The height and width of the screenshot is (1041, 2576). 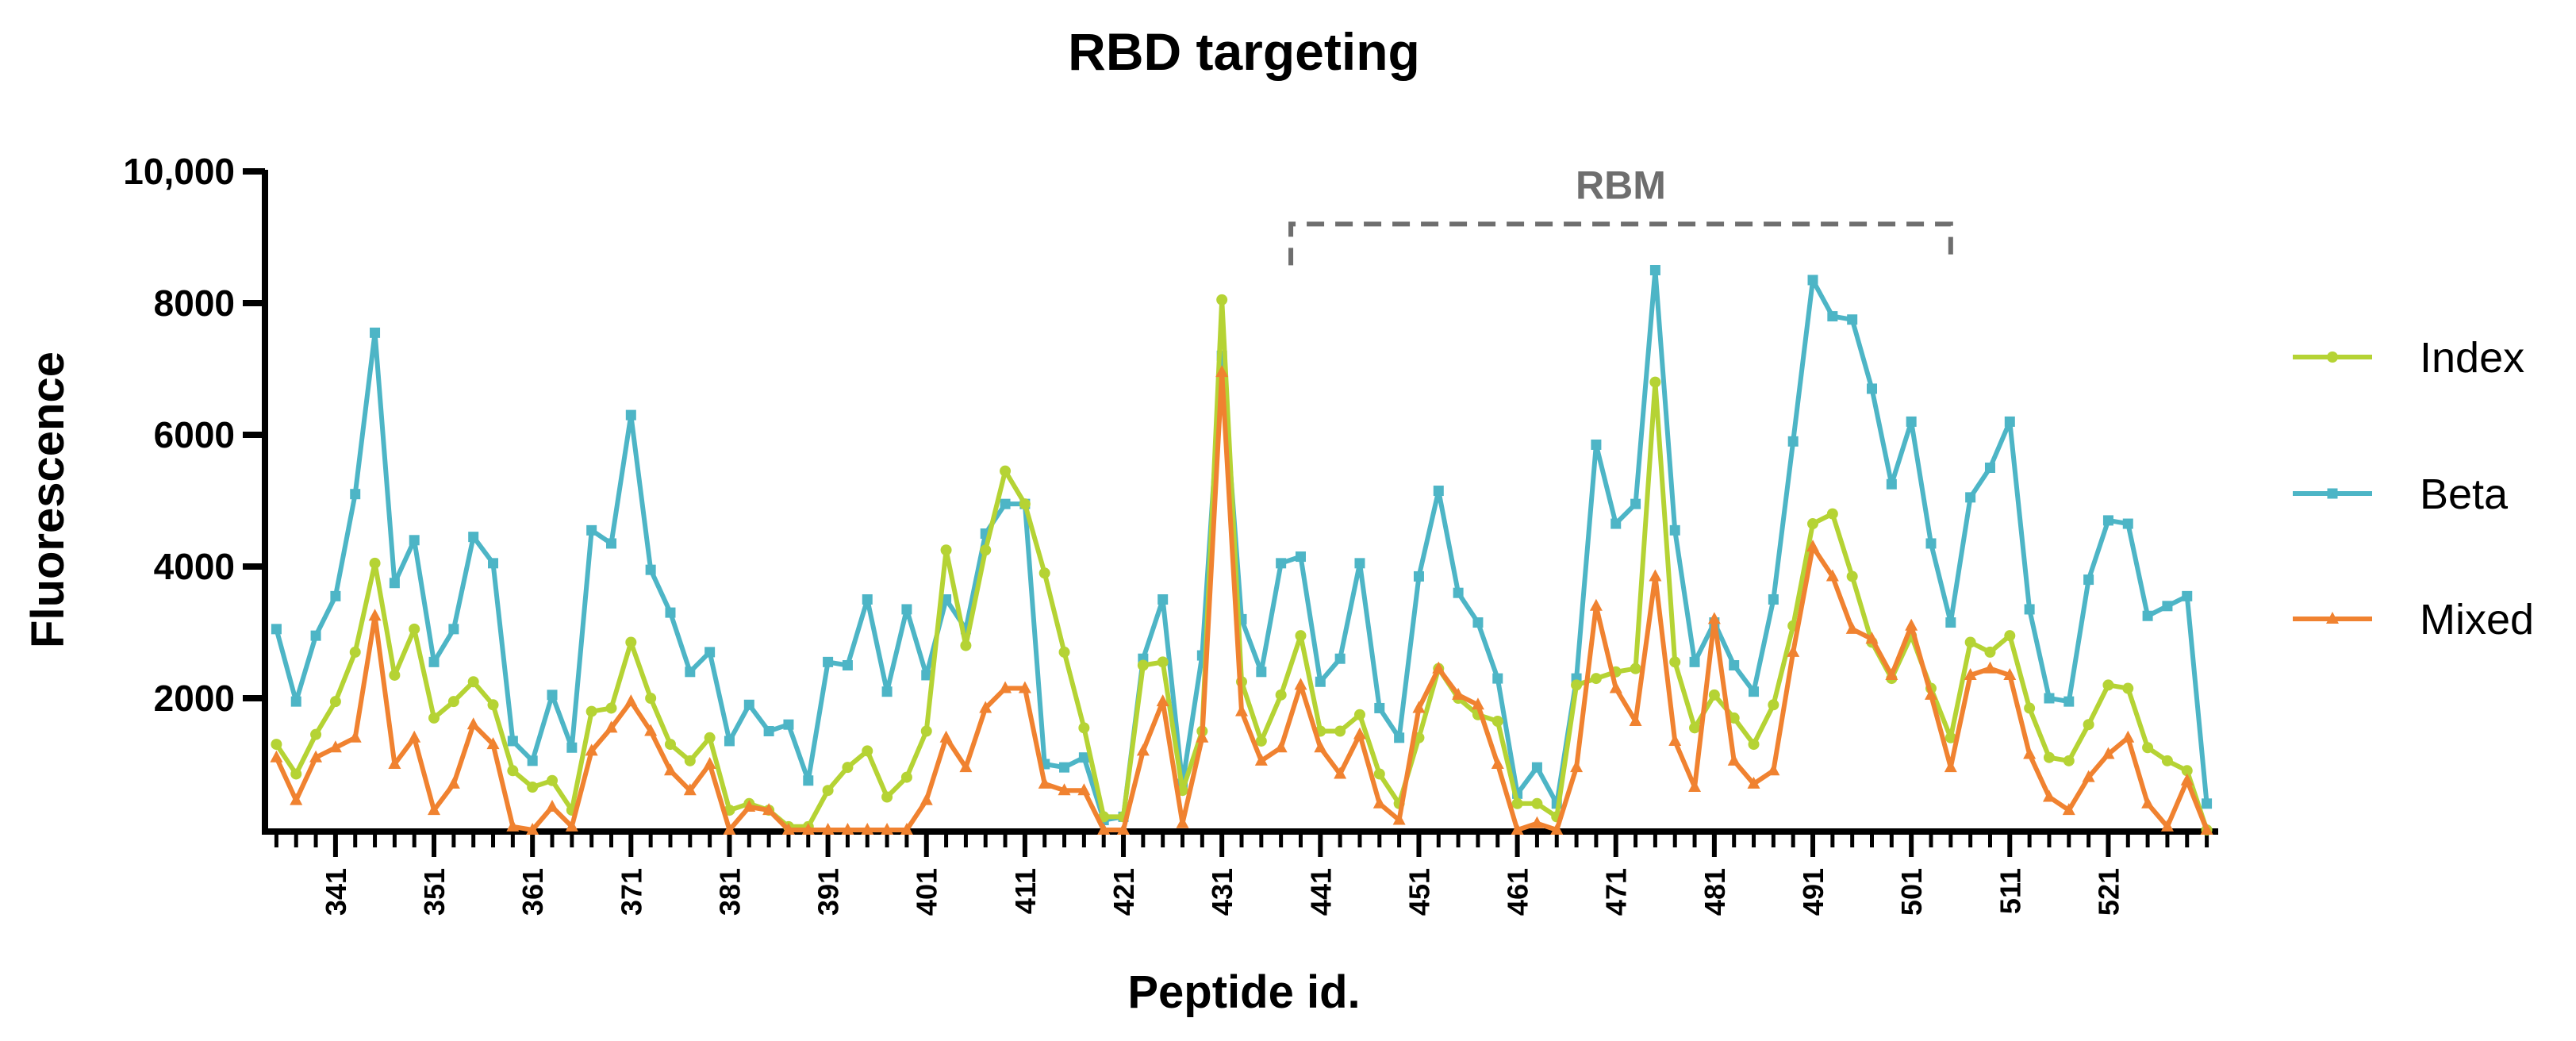 What do you see at coordinates (1244, 51) in the screenshot?
I see `chart-title: RBD targeting` at bounding box center [1244, 51].